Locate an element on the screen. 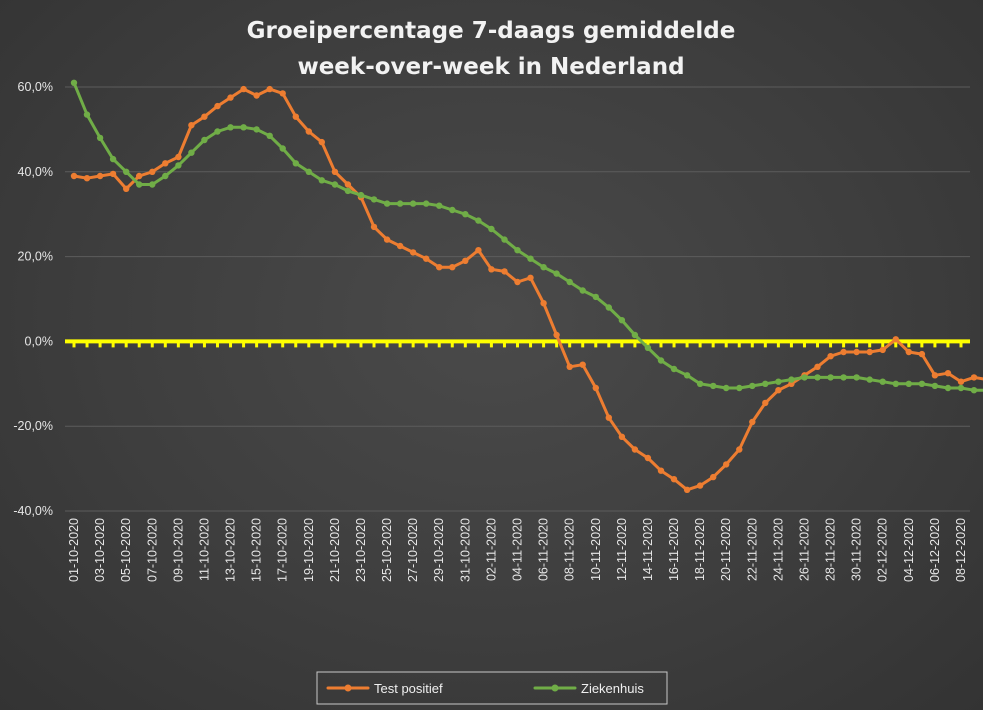  chart-title-line-2: week-over-week in Nederland is located at coordinates (490, 67).